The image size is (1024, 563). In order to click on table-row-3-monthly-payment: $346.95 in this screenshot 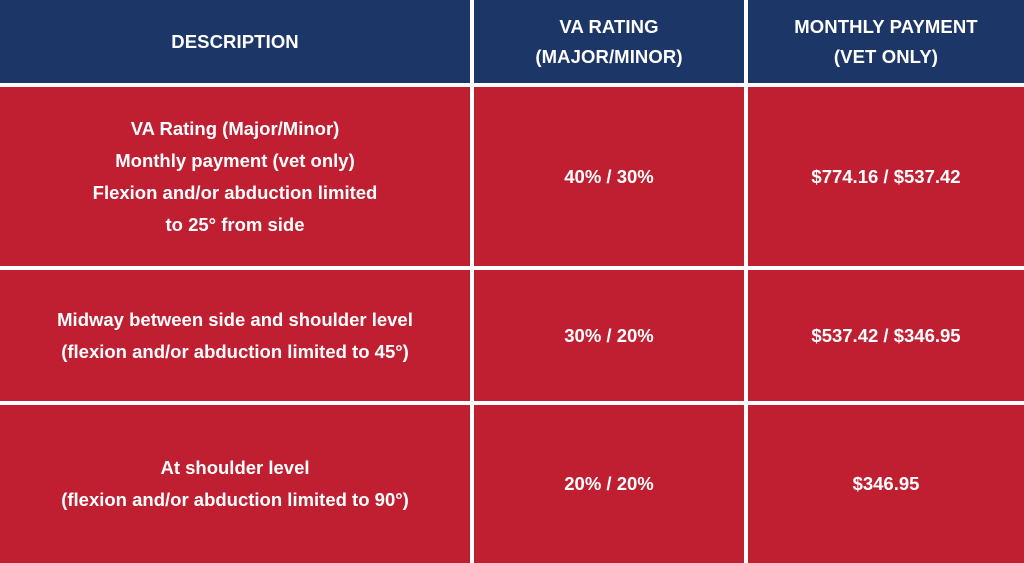, I will do `click(886, 484)`.